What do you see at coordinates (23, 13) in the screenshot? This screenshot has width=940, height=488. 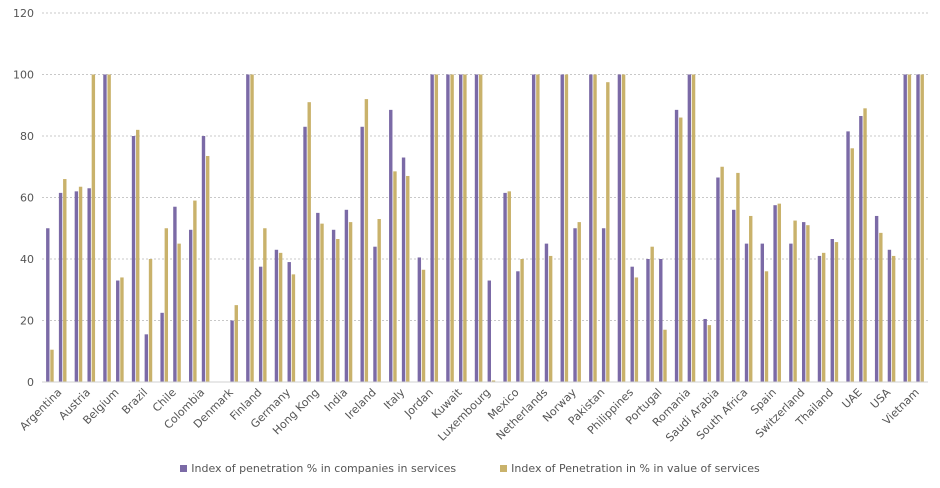 I see `y-tick-label: 120` at bounding box center [23, 13].